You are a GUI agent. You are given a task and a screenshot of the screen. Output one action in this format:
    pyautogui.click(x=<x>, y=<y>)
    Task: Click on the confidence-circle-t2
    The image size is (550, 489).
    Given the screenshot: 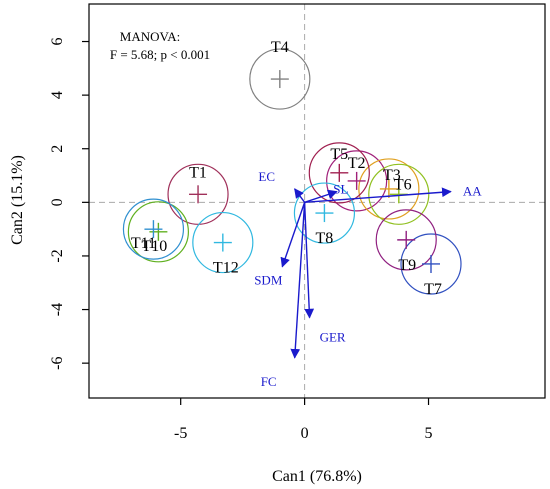 What is the action you would take?
    pyautogui.click(x=357, y=181)
    